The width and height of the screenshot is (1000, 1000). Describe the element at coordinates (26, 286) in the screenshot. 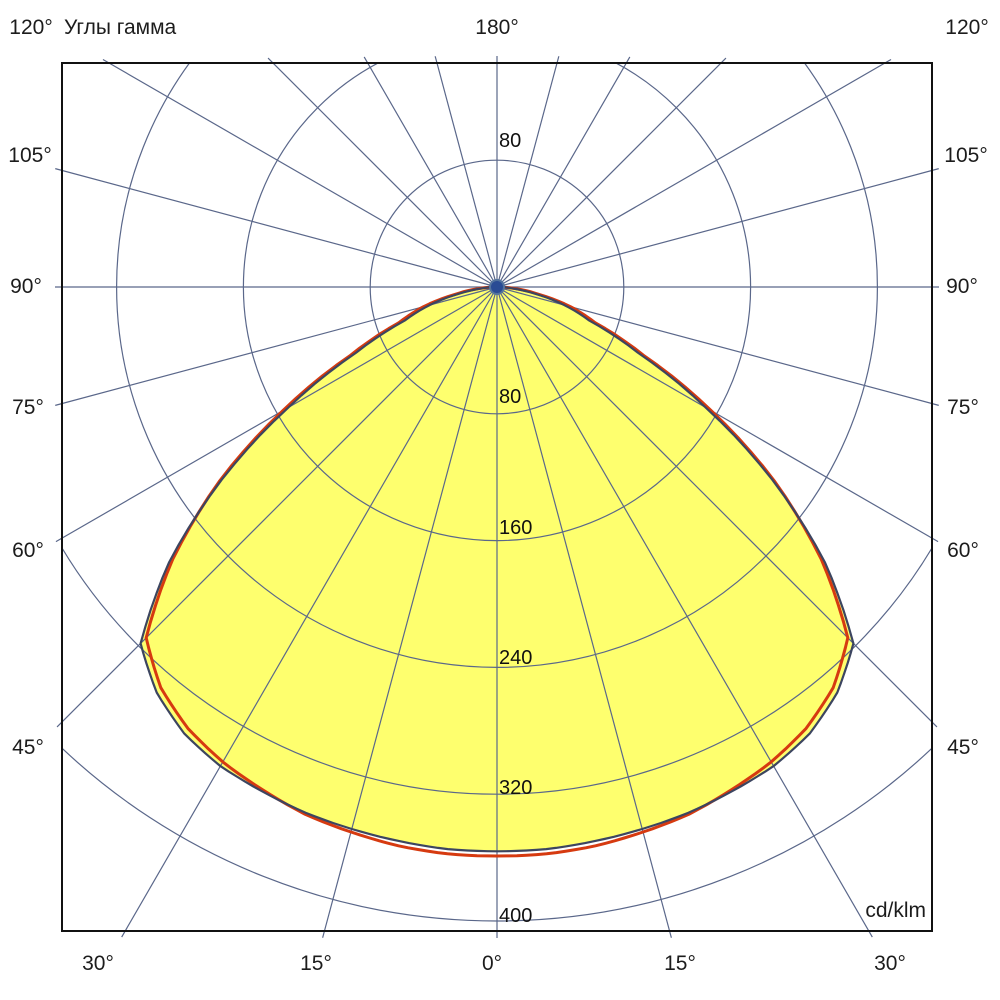

I see `angle-label-left-90: 90°` at that location.